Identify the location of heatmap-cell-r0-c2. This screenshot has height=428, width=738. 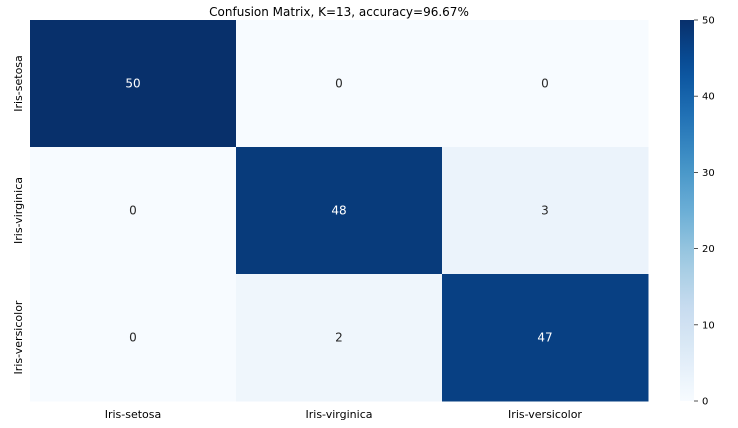
(545, 84).